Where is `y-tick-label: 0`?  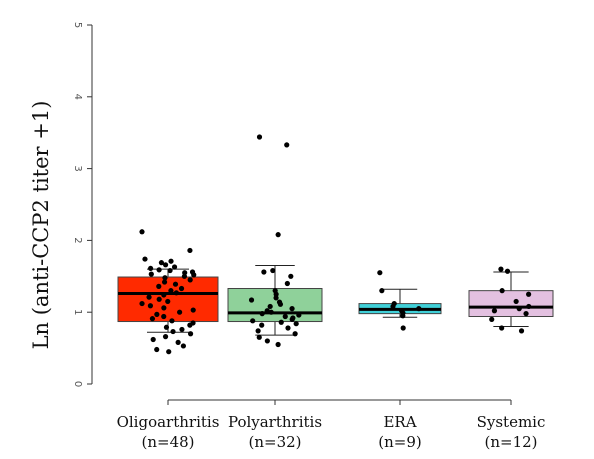
y-tick-label: 0 is located at coordinates (77, 384).